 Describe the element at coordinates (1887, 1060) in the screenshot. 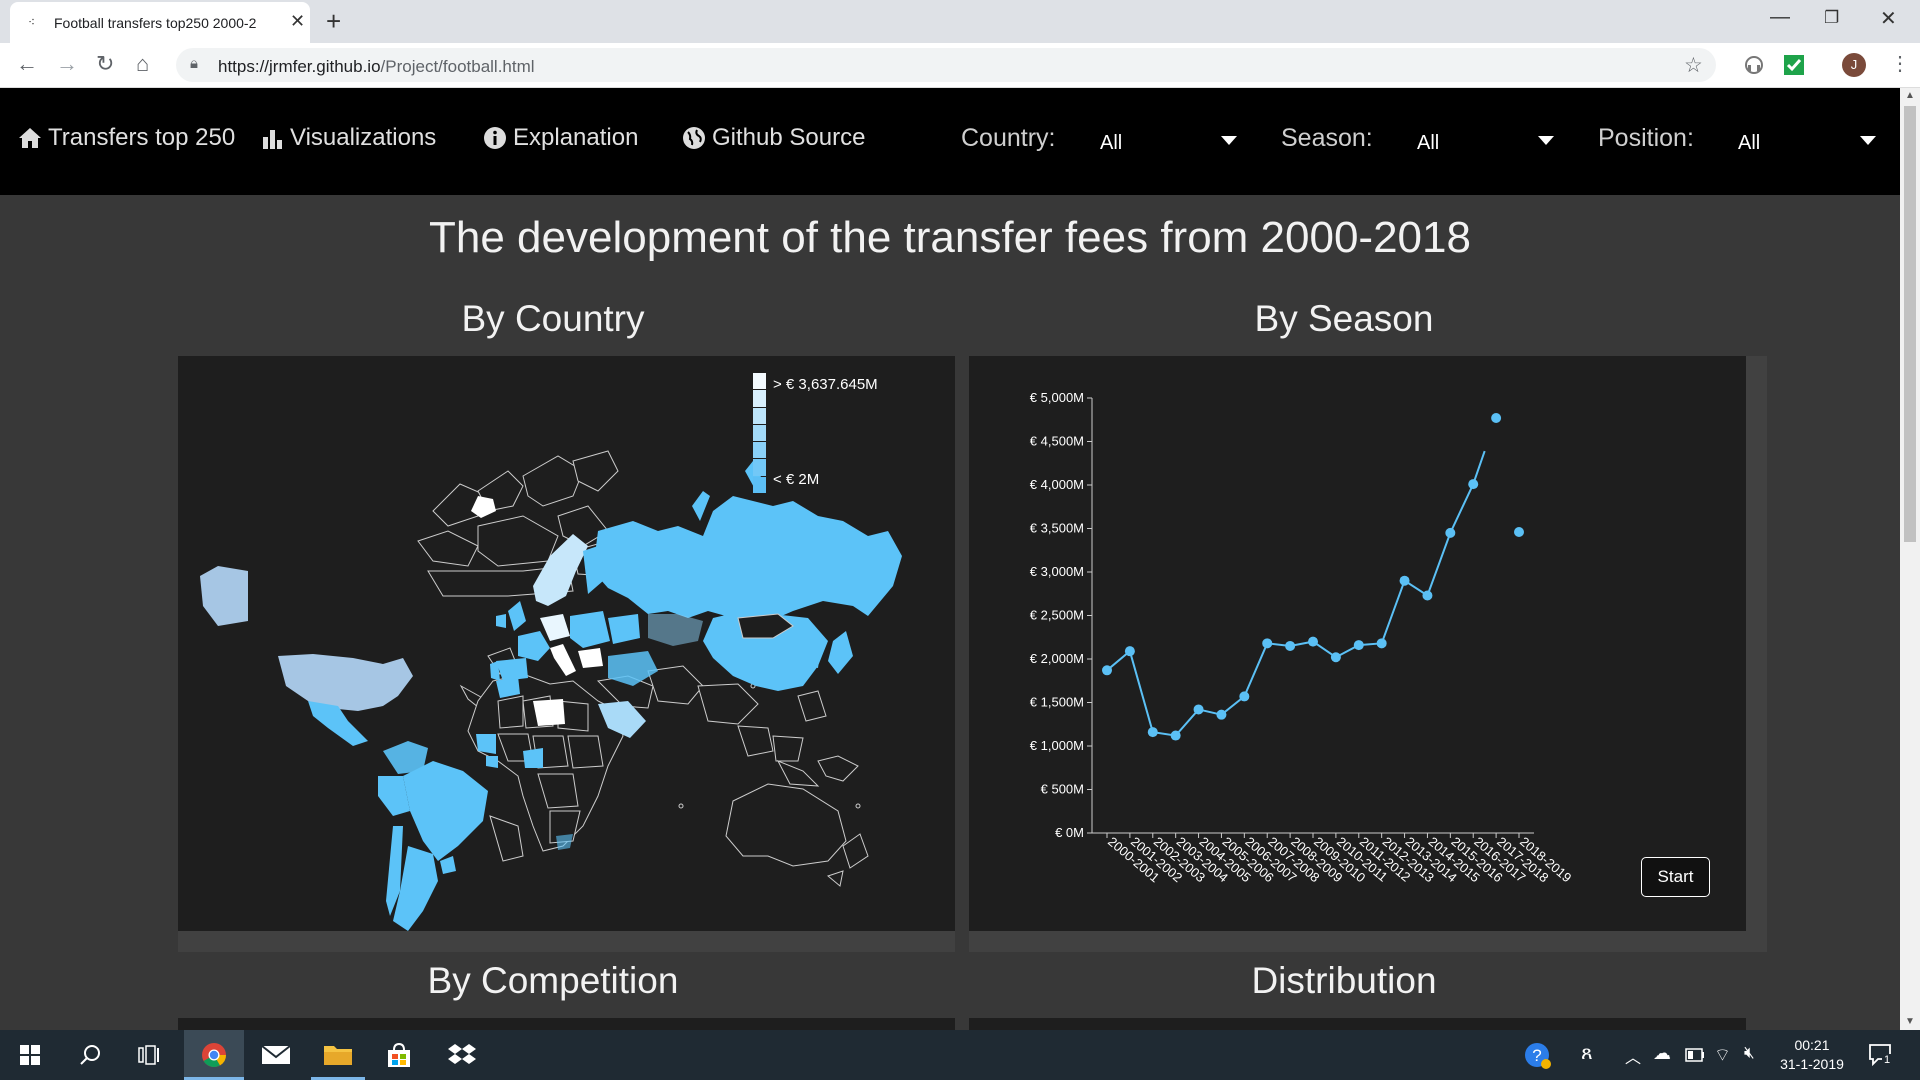

I see `notification-count: 1` at that location.